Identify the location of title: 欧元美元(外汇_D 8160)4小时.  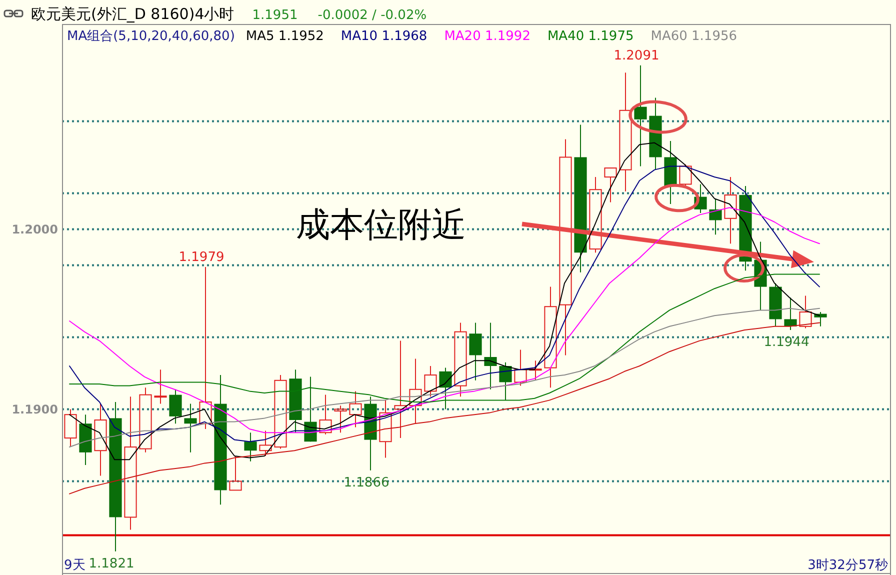
(132, 14).